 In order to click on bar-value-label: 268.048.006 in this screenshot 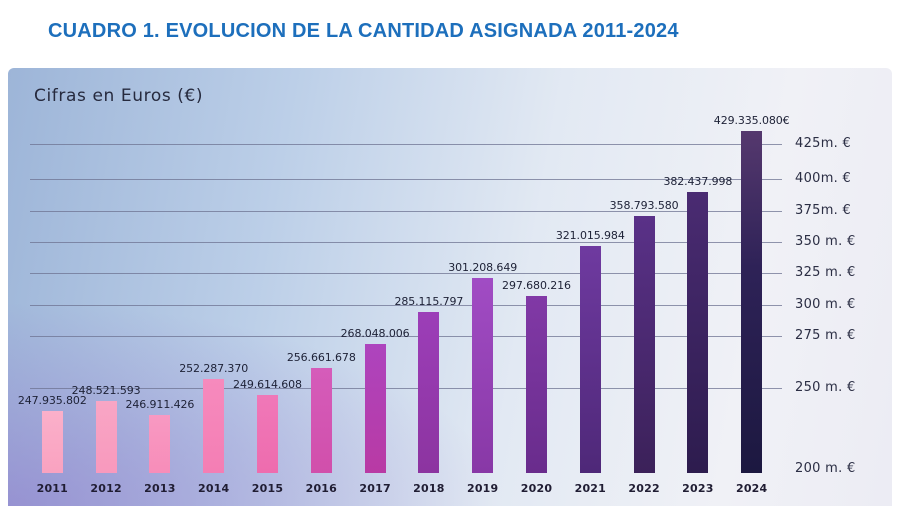, I will do `click(375, 333)`.